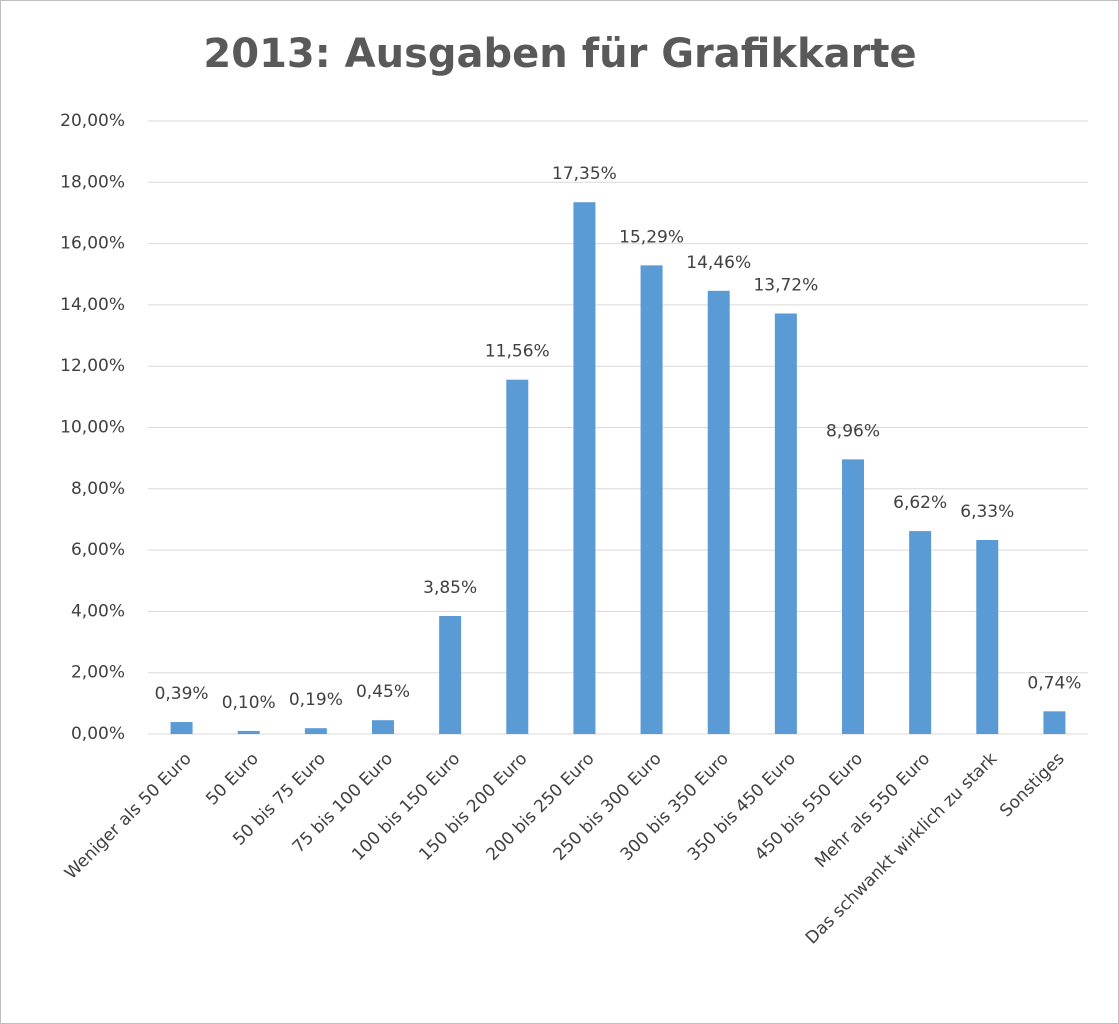 The image size is (1119, 1024). Describe the element at coordinates (249, 703) in the screenshot. I see `data-label: 0,10%` at that location.